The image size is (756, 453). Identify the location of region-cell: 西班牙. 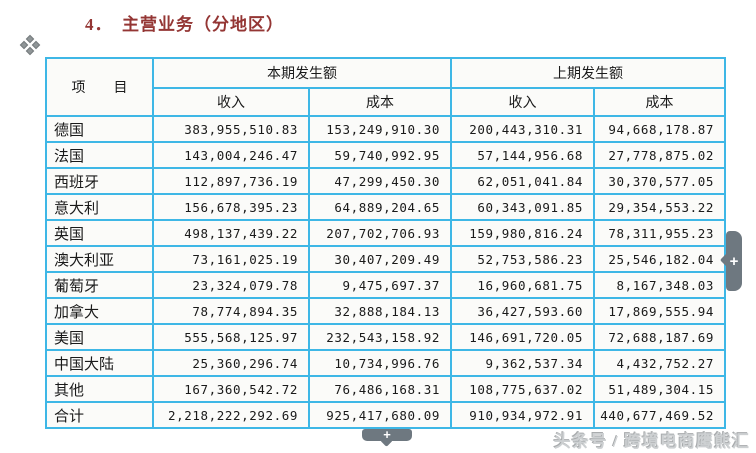
(99, 181).